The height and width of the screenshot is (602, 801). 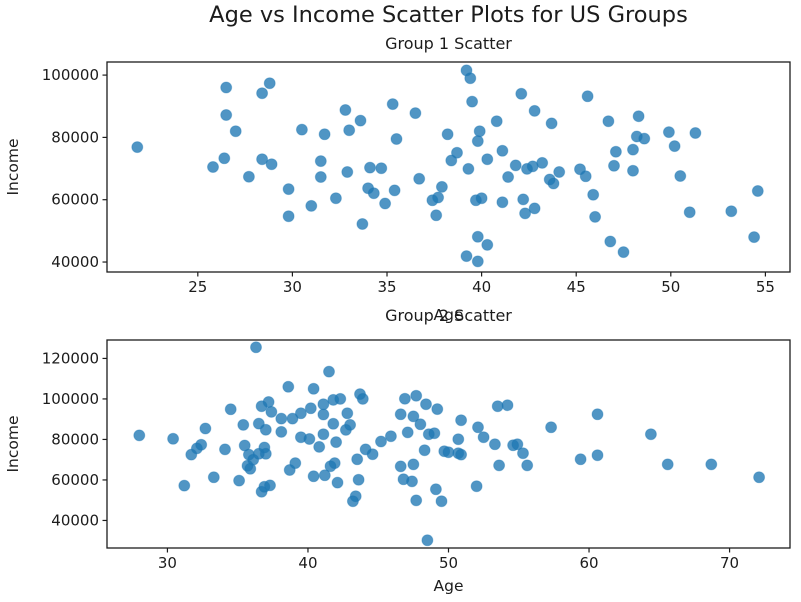 What do you see at coordinates (576, 287) in the screenshot?
I see `x-tick-label: 45` at bounding box center [576, 287].